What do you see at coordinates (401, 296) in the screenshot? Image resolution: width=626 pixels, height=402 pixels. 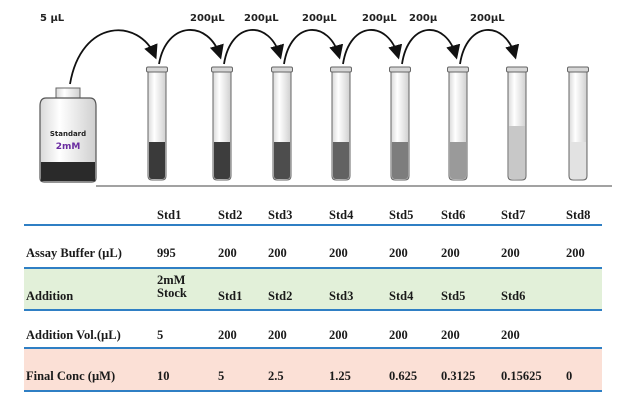 I see `table-cell: Std4` at bounding box center [401, 296].